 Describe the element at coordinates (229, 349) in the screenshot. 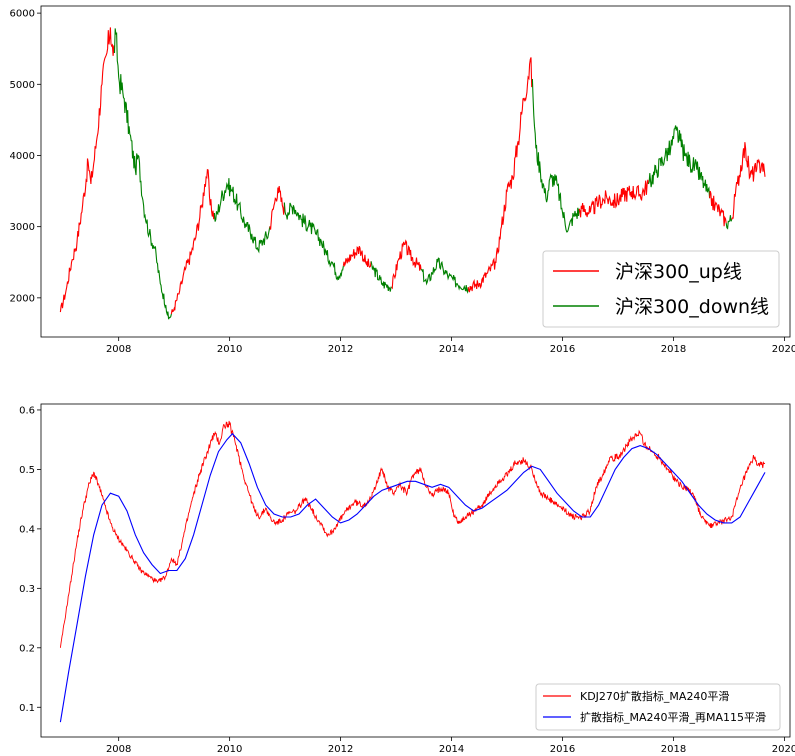

I see `price-x-tick-label: 2010` at that location.